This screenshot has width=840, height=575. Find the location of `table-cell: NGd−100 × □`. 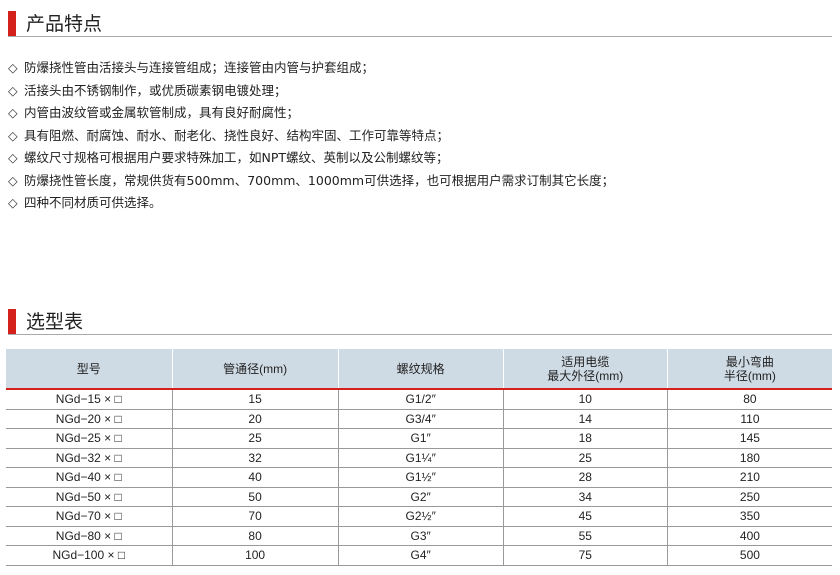

table-cell: NGd−100 × □ is located at coordinates (89, 555).